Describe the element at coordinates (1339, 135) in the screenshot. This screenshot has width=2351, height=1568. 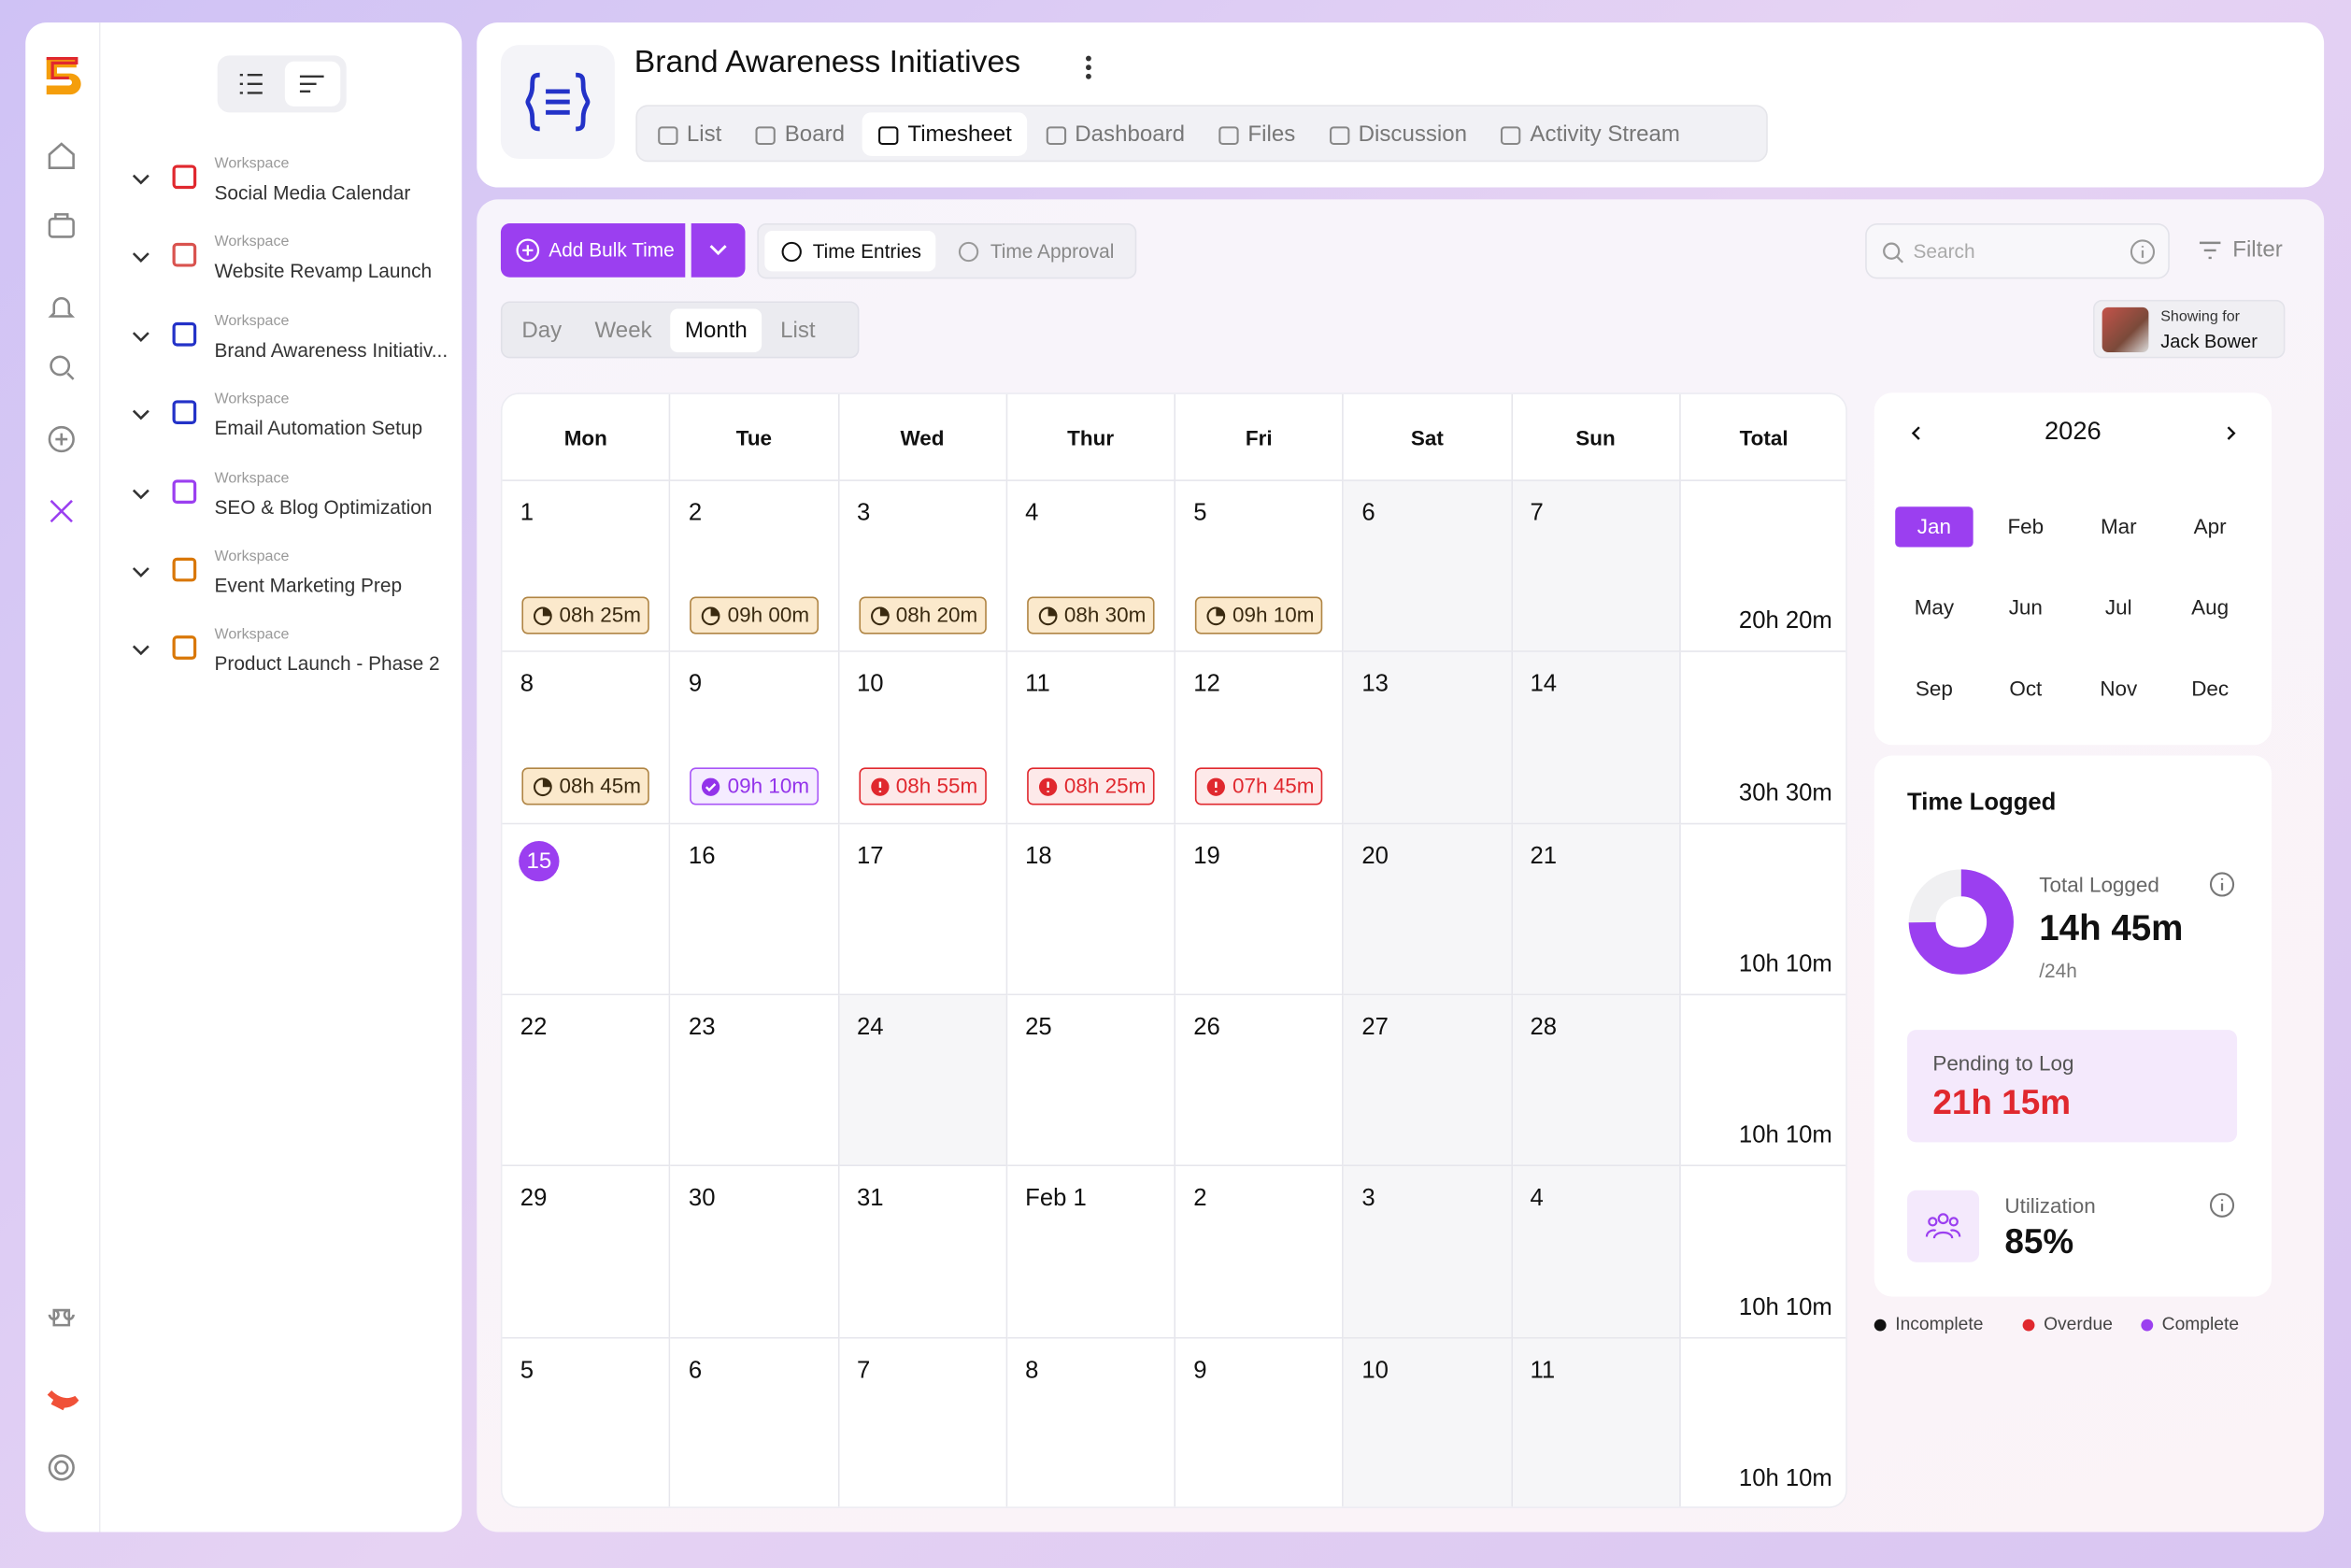
I see `tab-icon` at that location.